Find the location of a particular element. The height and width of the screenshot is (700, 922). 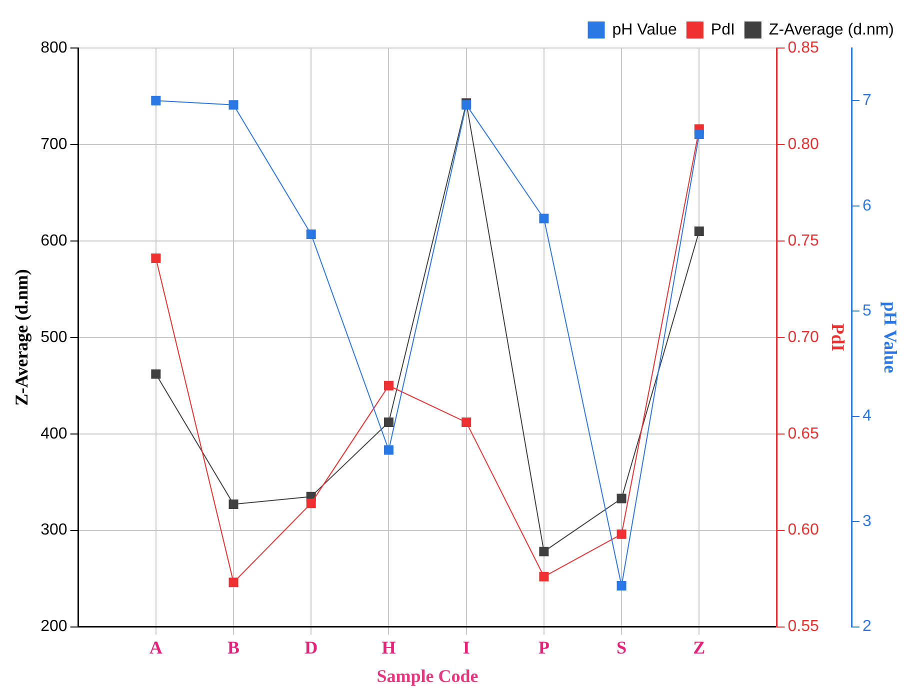

y-tick-label: 800 is located at coordinates (54, 47).